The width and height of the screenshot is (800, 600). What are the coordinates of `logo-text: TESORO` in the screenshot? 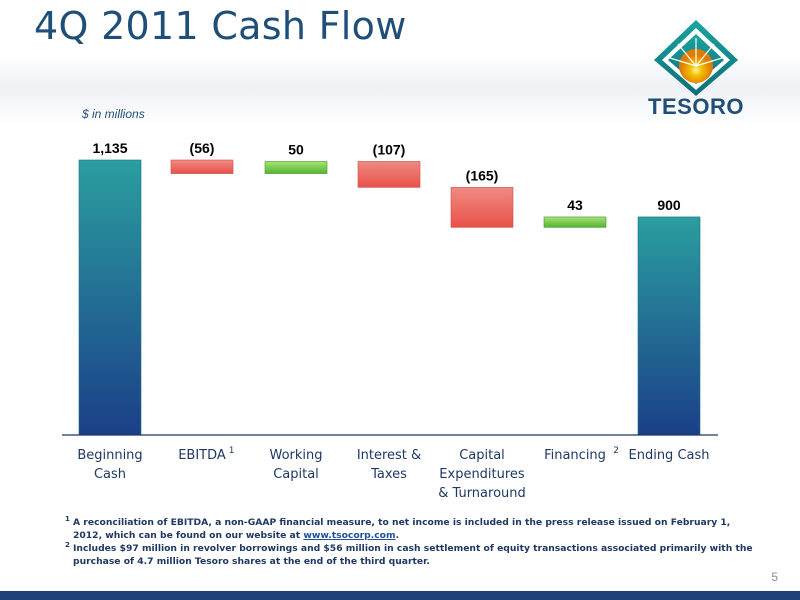 It's located at (696, 106).